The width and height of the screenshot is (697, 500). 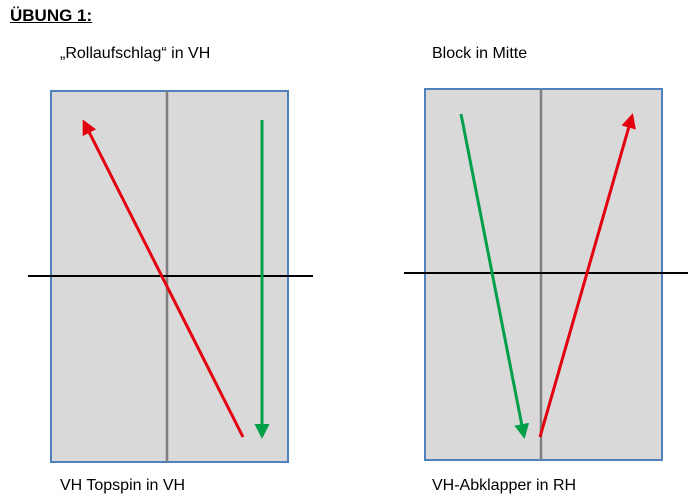 I want to click on right-green-arrow, so click(x=494, y=276).